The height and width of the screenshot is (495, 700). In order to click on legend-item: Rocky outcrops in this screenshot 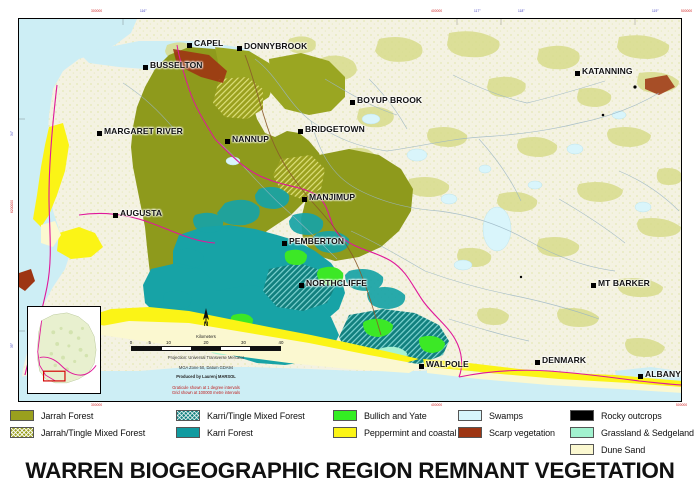, I will do `click(632, 415)`.